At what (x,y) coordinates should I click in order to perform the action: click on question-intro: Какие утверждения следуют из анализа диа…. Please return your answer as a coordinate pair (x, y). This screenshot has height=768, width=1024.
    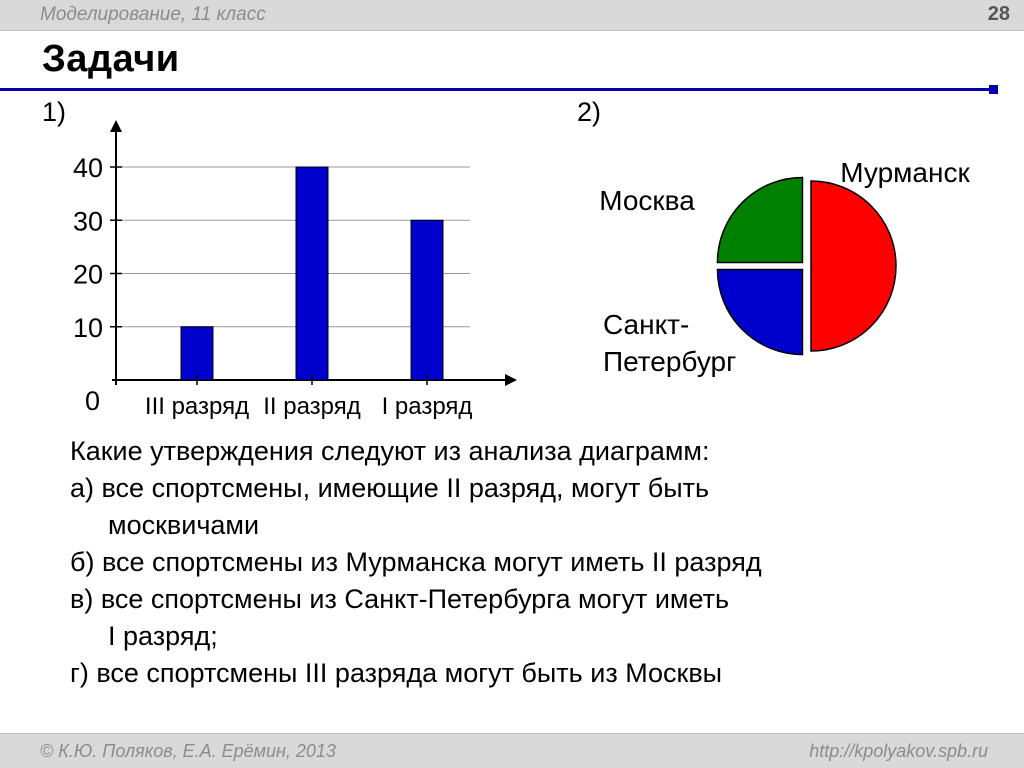
    Looking at the image, I should click on (390, 451).